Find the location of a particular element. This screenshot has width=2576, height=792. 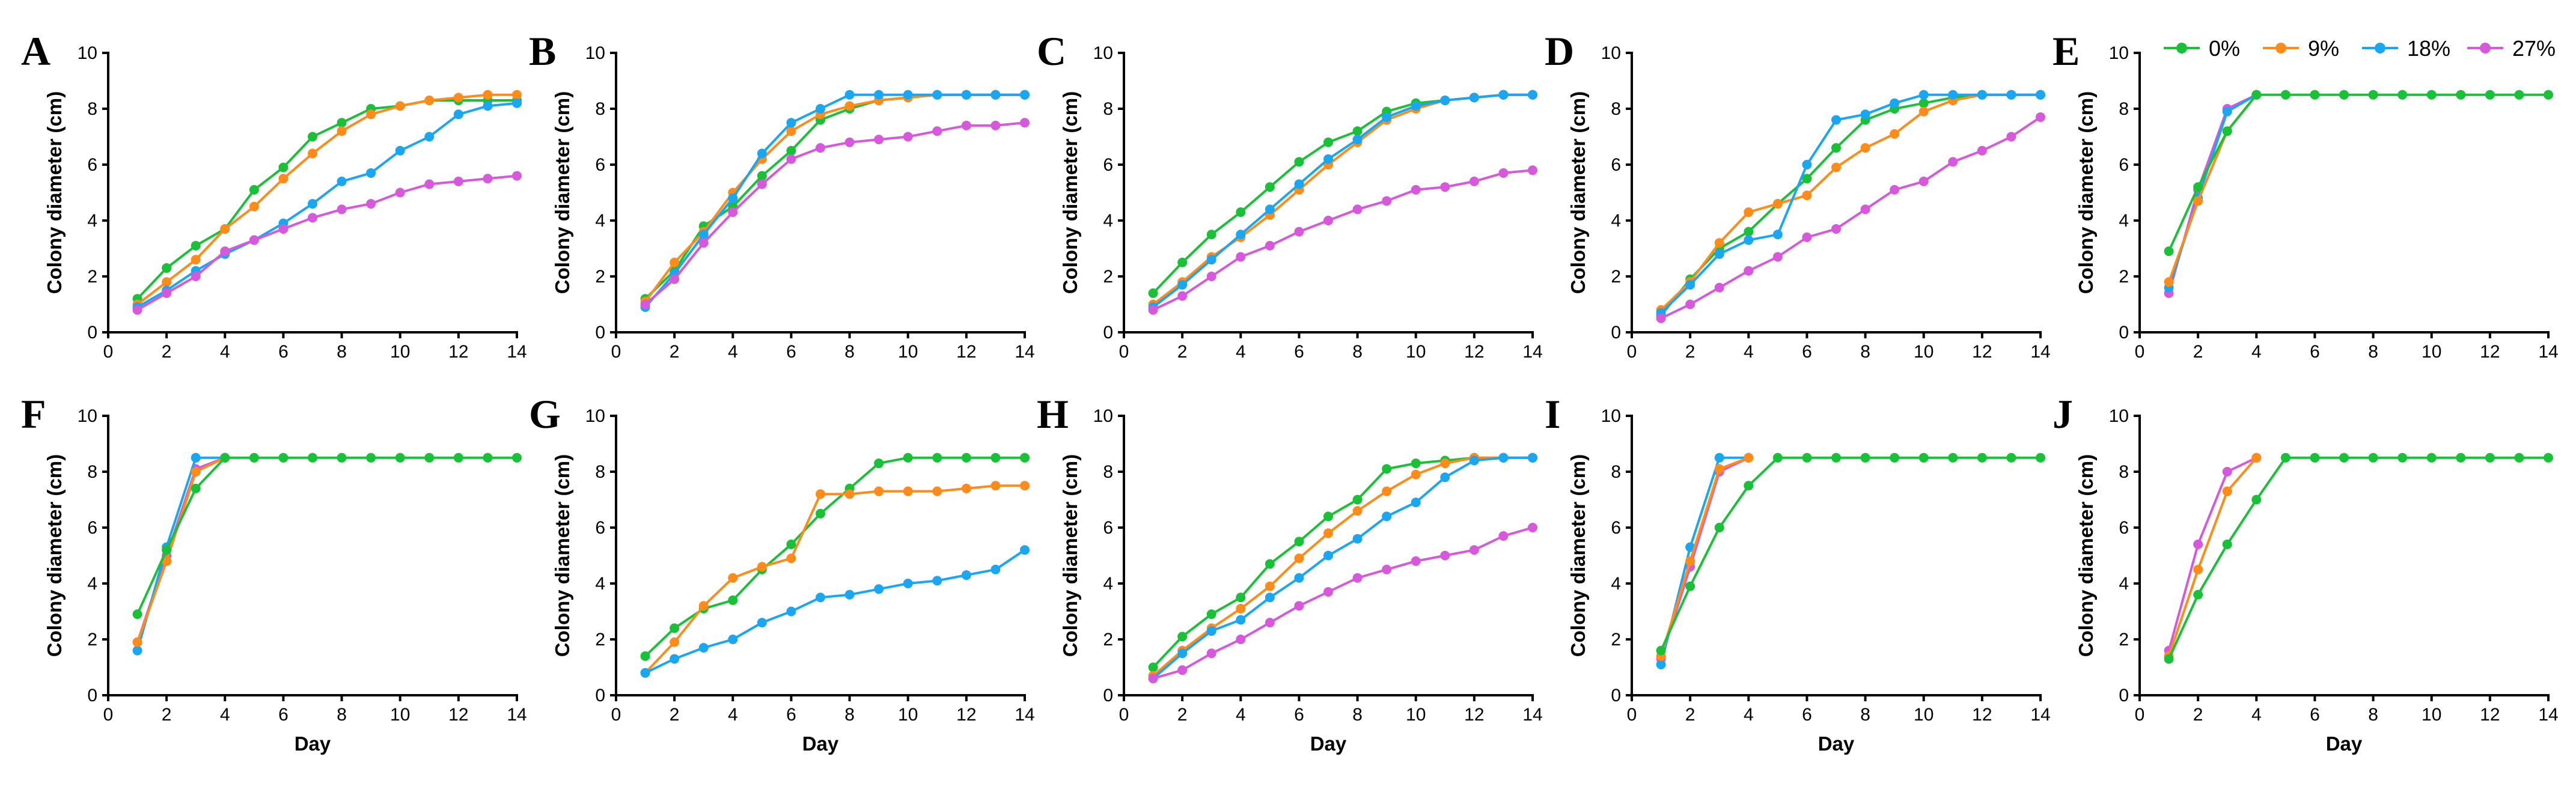

y-tick-label: 8 is located at coordinates (1616, 109).